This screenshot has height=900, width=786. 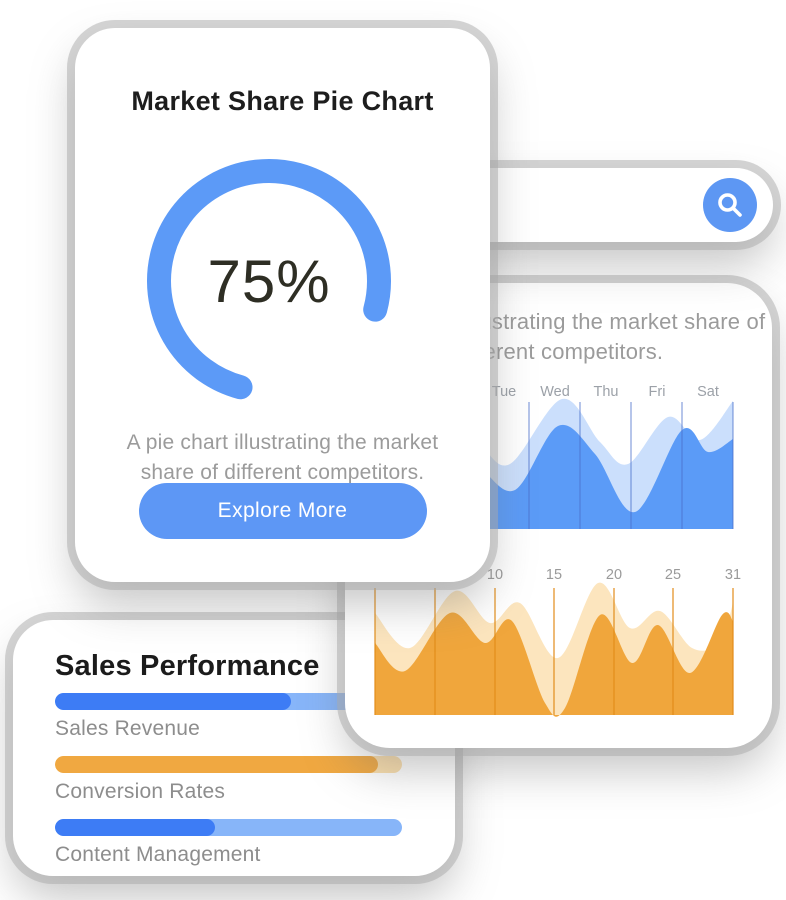 I want to click on tick-label: Tue, so click(x=504, y=392).